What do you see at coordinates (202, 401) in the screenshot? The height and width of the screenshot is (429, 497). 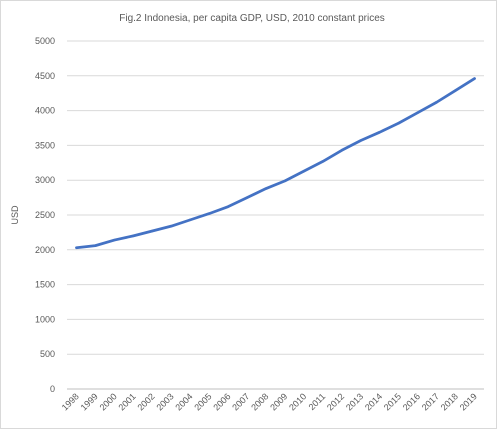 I see `x-tick-label: 2005` at bounding box center [202, 401].